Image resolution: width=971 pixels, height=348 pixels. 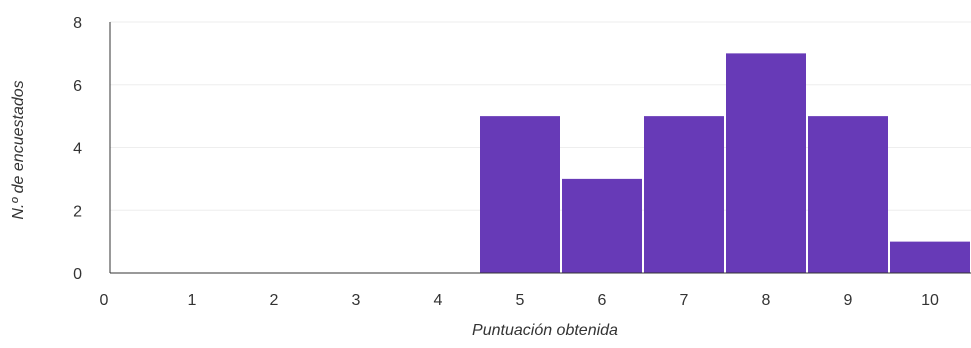 I want to click on x-tick-label-4: 4, so click(x=438, y=300).